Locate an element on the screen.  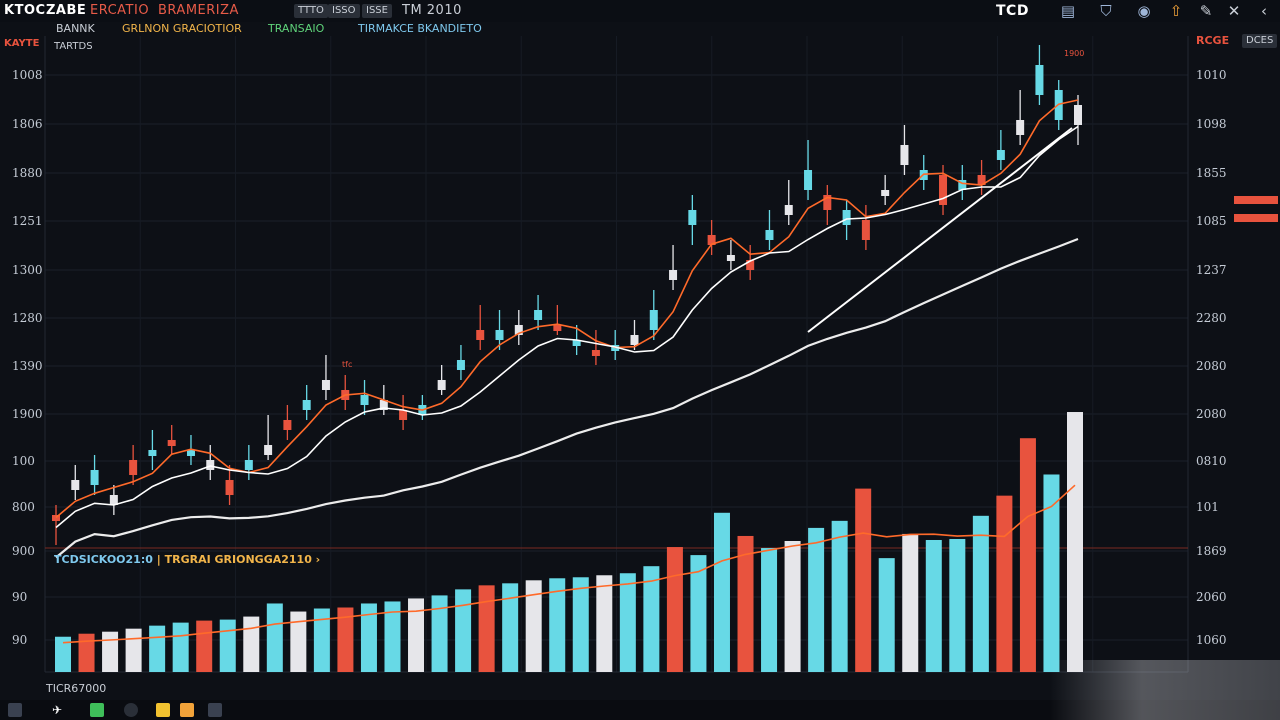
shield-icon: ⛉ is located at coordinates (1106, 11).